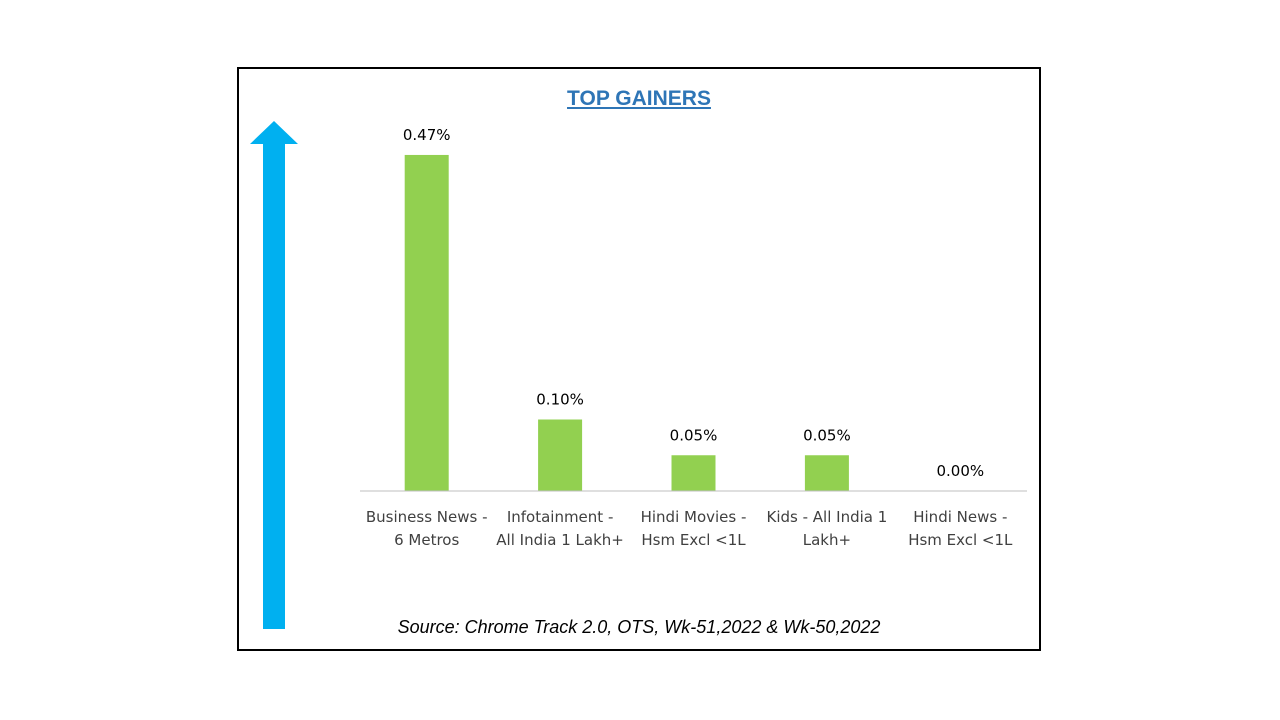 This screenshot has width=1280, height=720. What do you see at coordinates (639, 98) in the screenshot?
I see `chart-title: TOP GAINERS` at bounding box center [639, 98].